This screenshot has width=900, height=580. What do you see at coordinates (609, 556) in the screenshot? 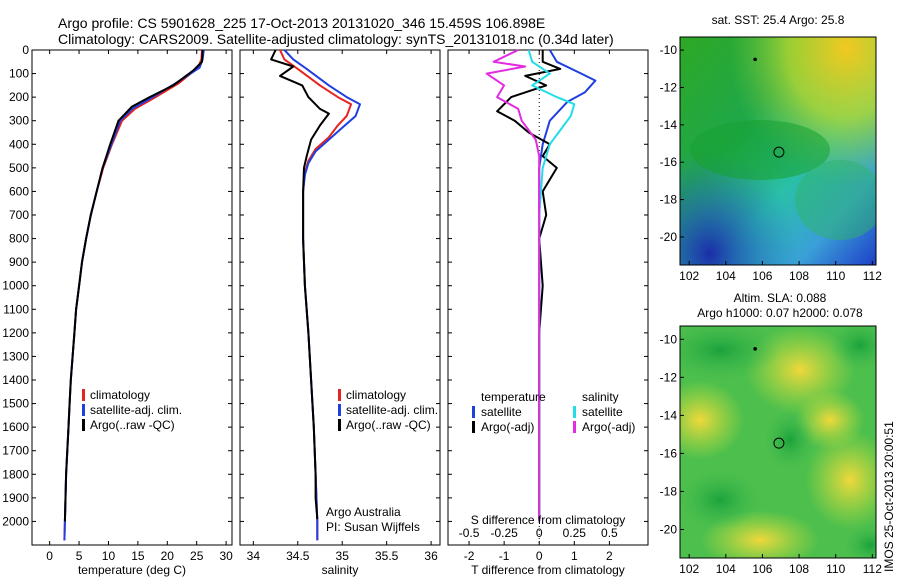
I see `x-tick-label: 2` at bounding box center [609, 556].